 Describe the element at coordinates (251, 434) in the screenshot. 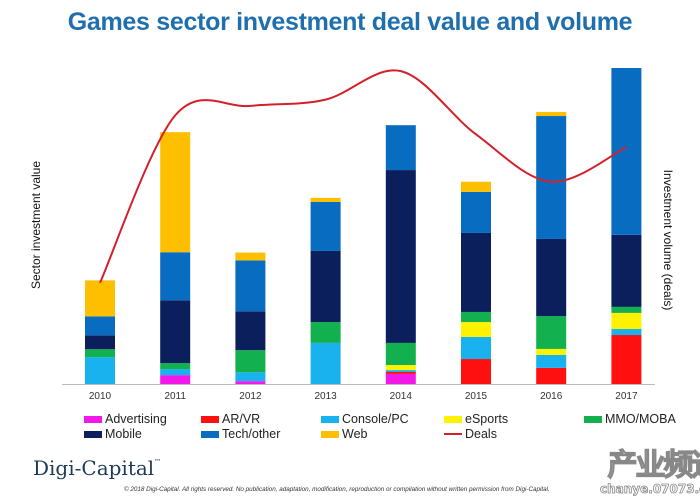

I see `legend-label: Tech/other` at that location.